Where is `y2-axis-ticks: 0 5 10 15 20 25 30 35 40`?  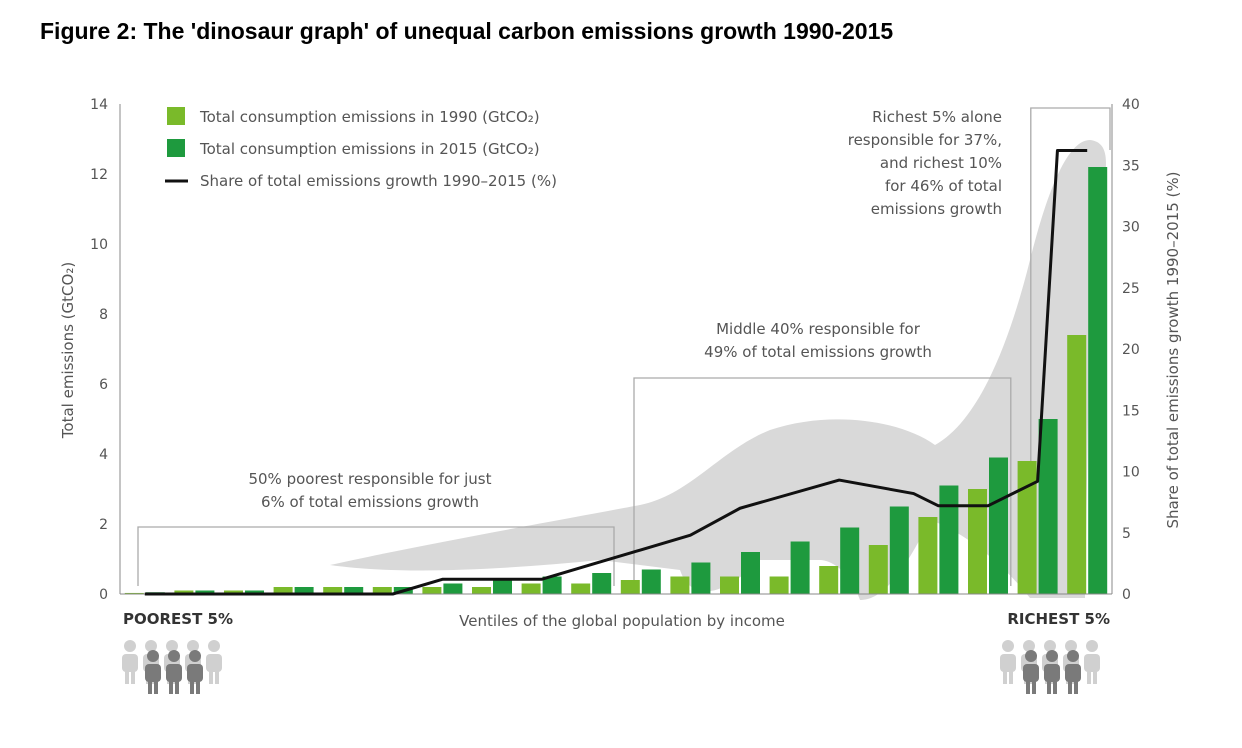
y2-axis-ticks: 0 5 10 15 20 25 30 35 40 is located at coordinates (1131, 350).